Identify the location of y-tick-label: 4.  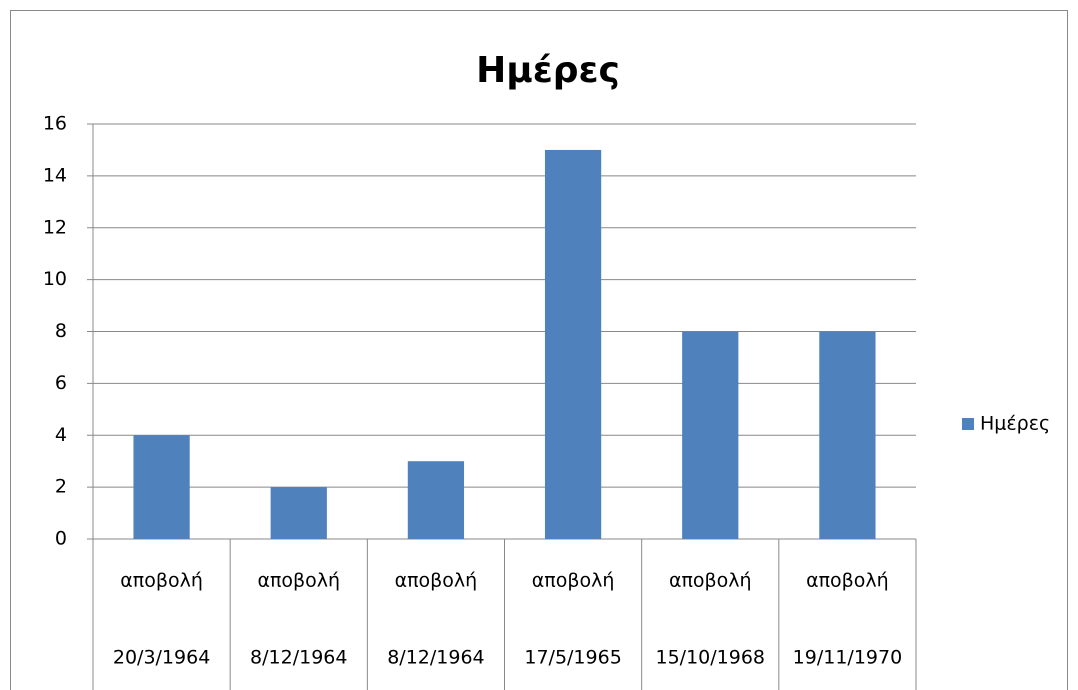
(61, 435).